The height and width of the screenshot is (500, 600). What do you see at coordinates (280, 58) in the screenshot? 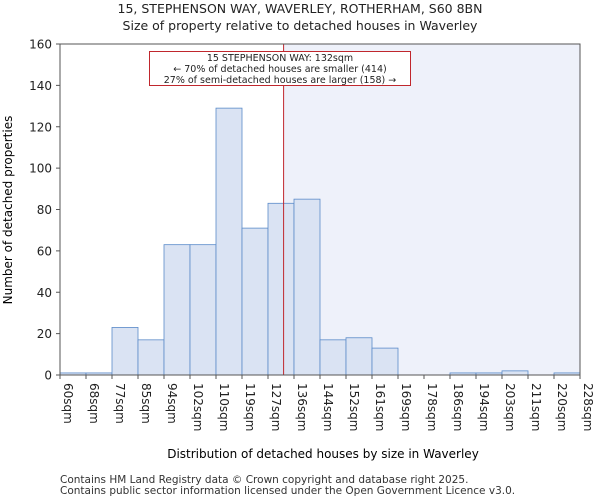
I see `annotation-line-1: 15 STEPHENSON WAY: 132sqm` at bounding box center [280, 58].